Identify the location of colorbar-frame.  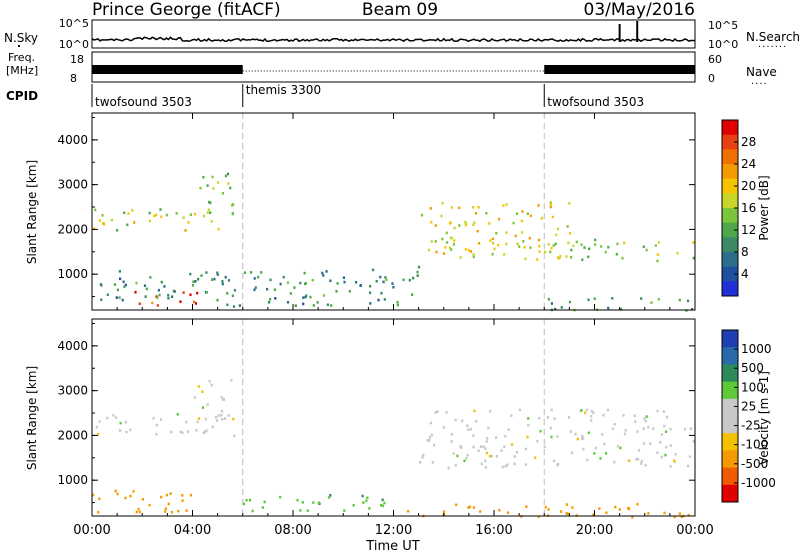
(730, 416).